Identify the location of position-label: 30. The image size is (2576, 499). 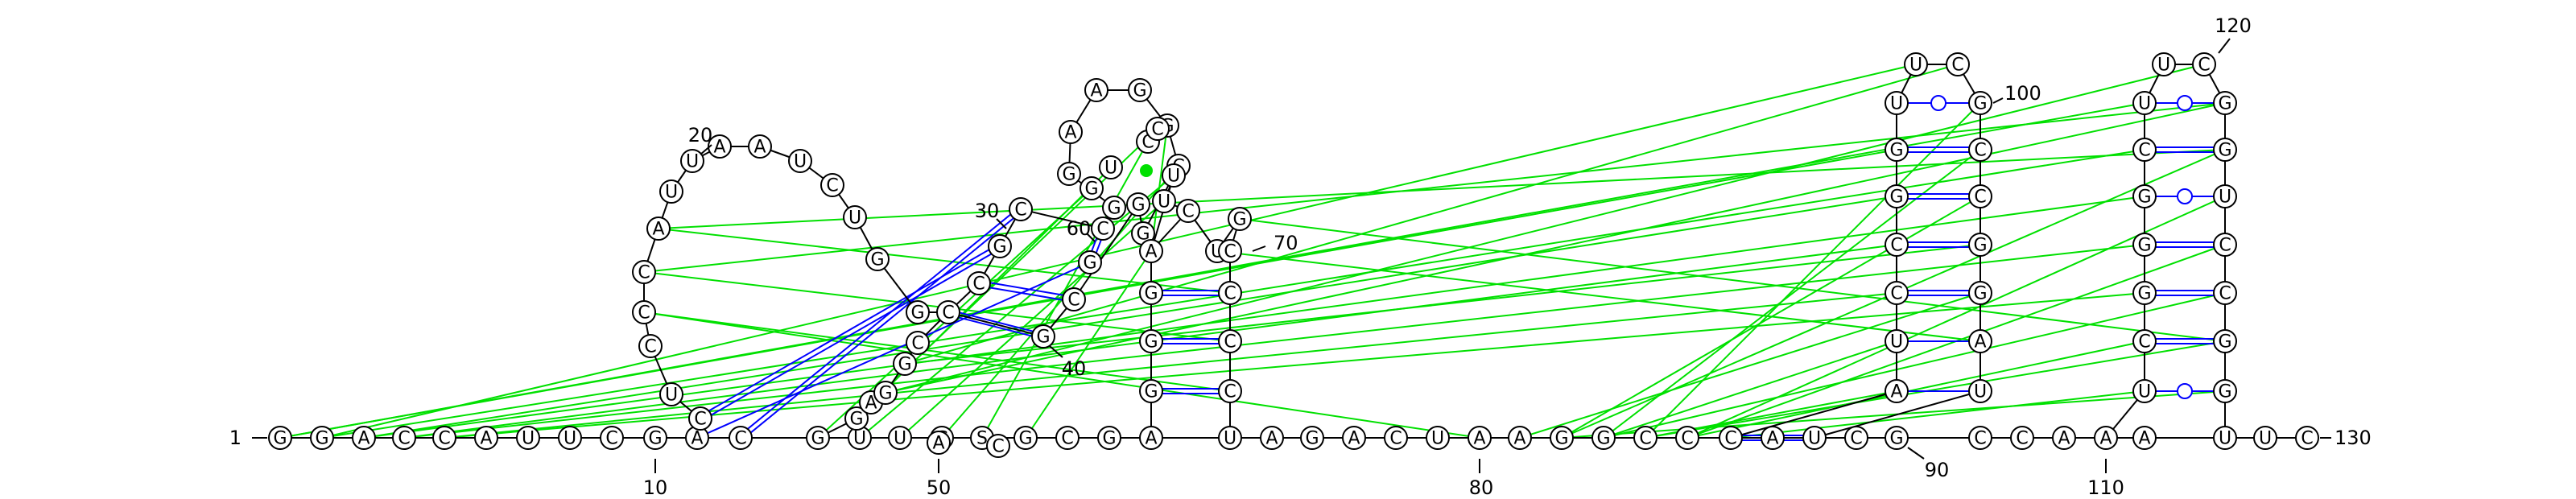
(987, 211).